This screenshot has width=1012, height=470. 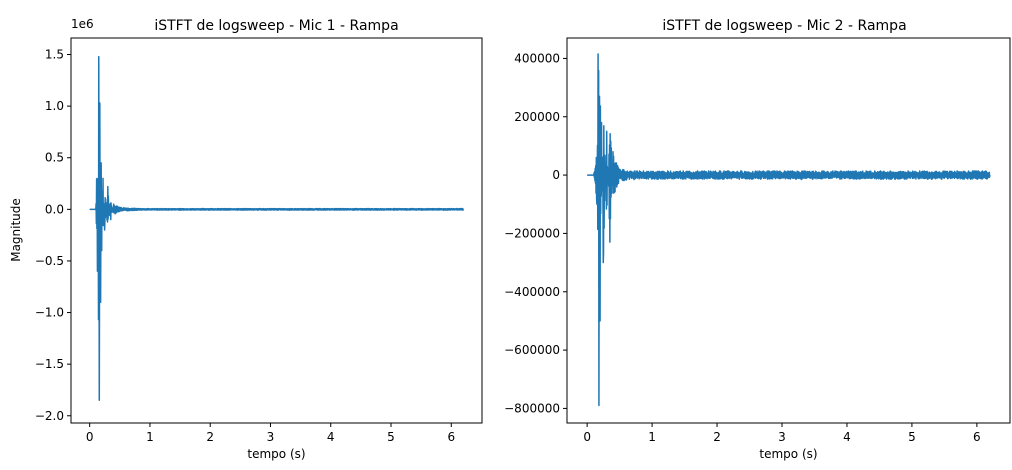 I want to click on y-tick-label: 400000, so click(x=537, y=58).